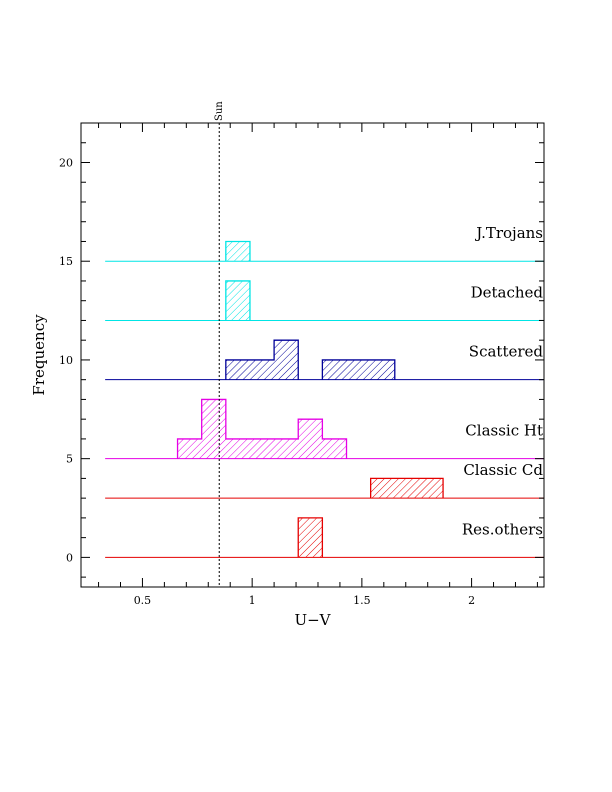 Image resolution: width=612 pixels, height=792 pixels. Describe the element at coordinates (502, 529) in the screenshot. I see `series-label: Res.others` at that location.